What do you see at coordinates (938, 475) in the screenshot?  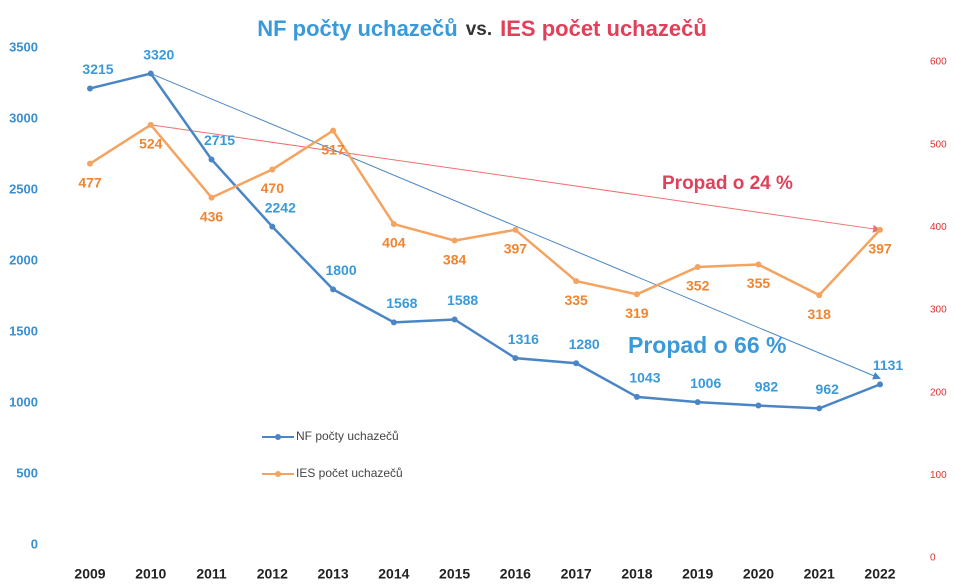 I see `y2-tick-label: 100` at bounding box center [938, 475].